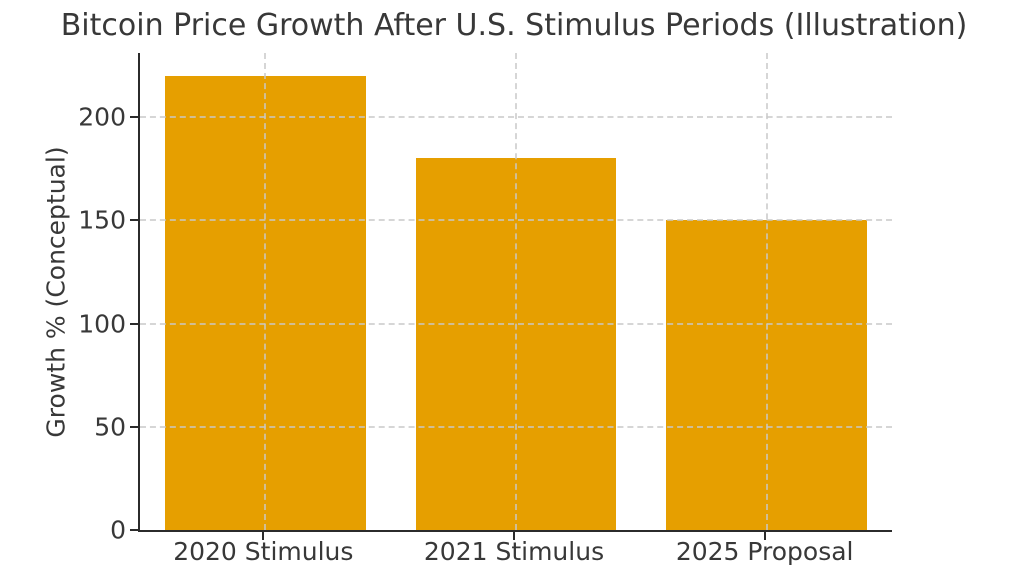  I want to click on x-tick-label: 2021 Stimulus, so click(514, 551).